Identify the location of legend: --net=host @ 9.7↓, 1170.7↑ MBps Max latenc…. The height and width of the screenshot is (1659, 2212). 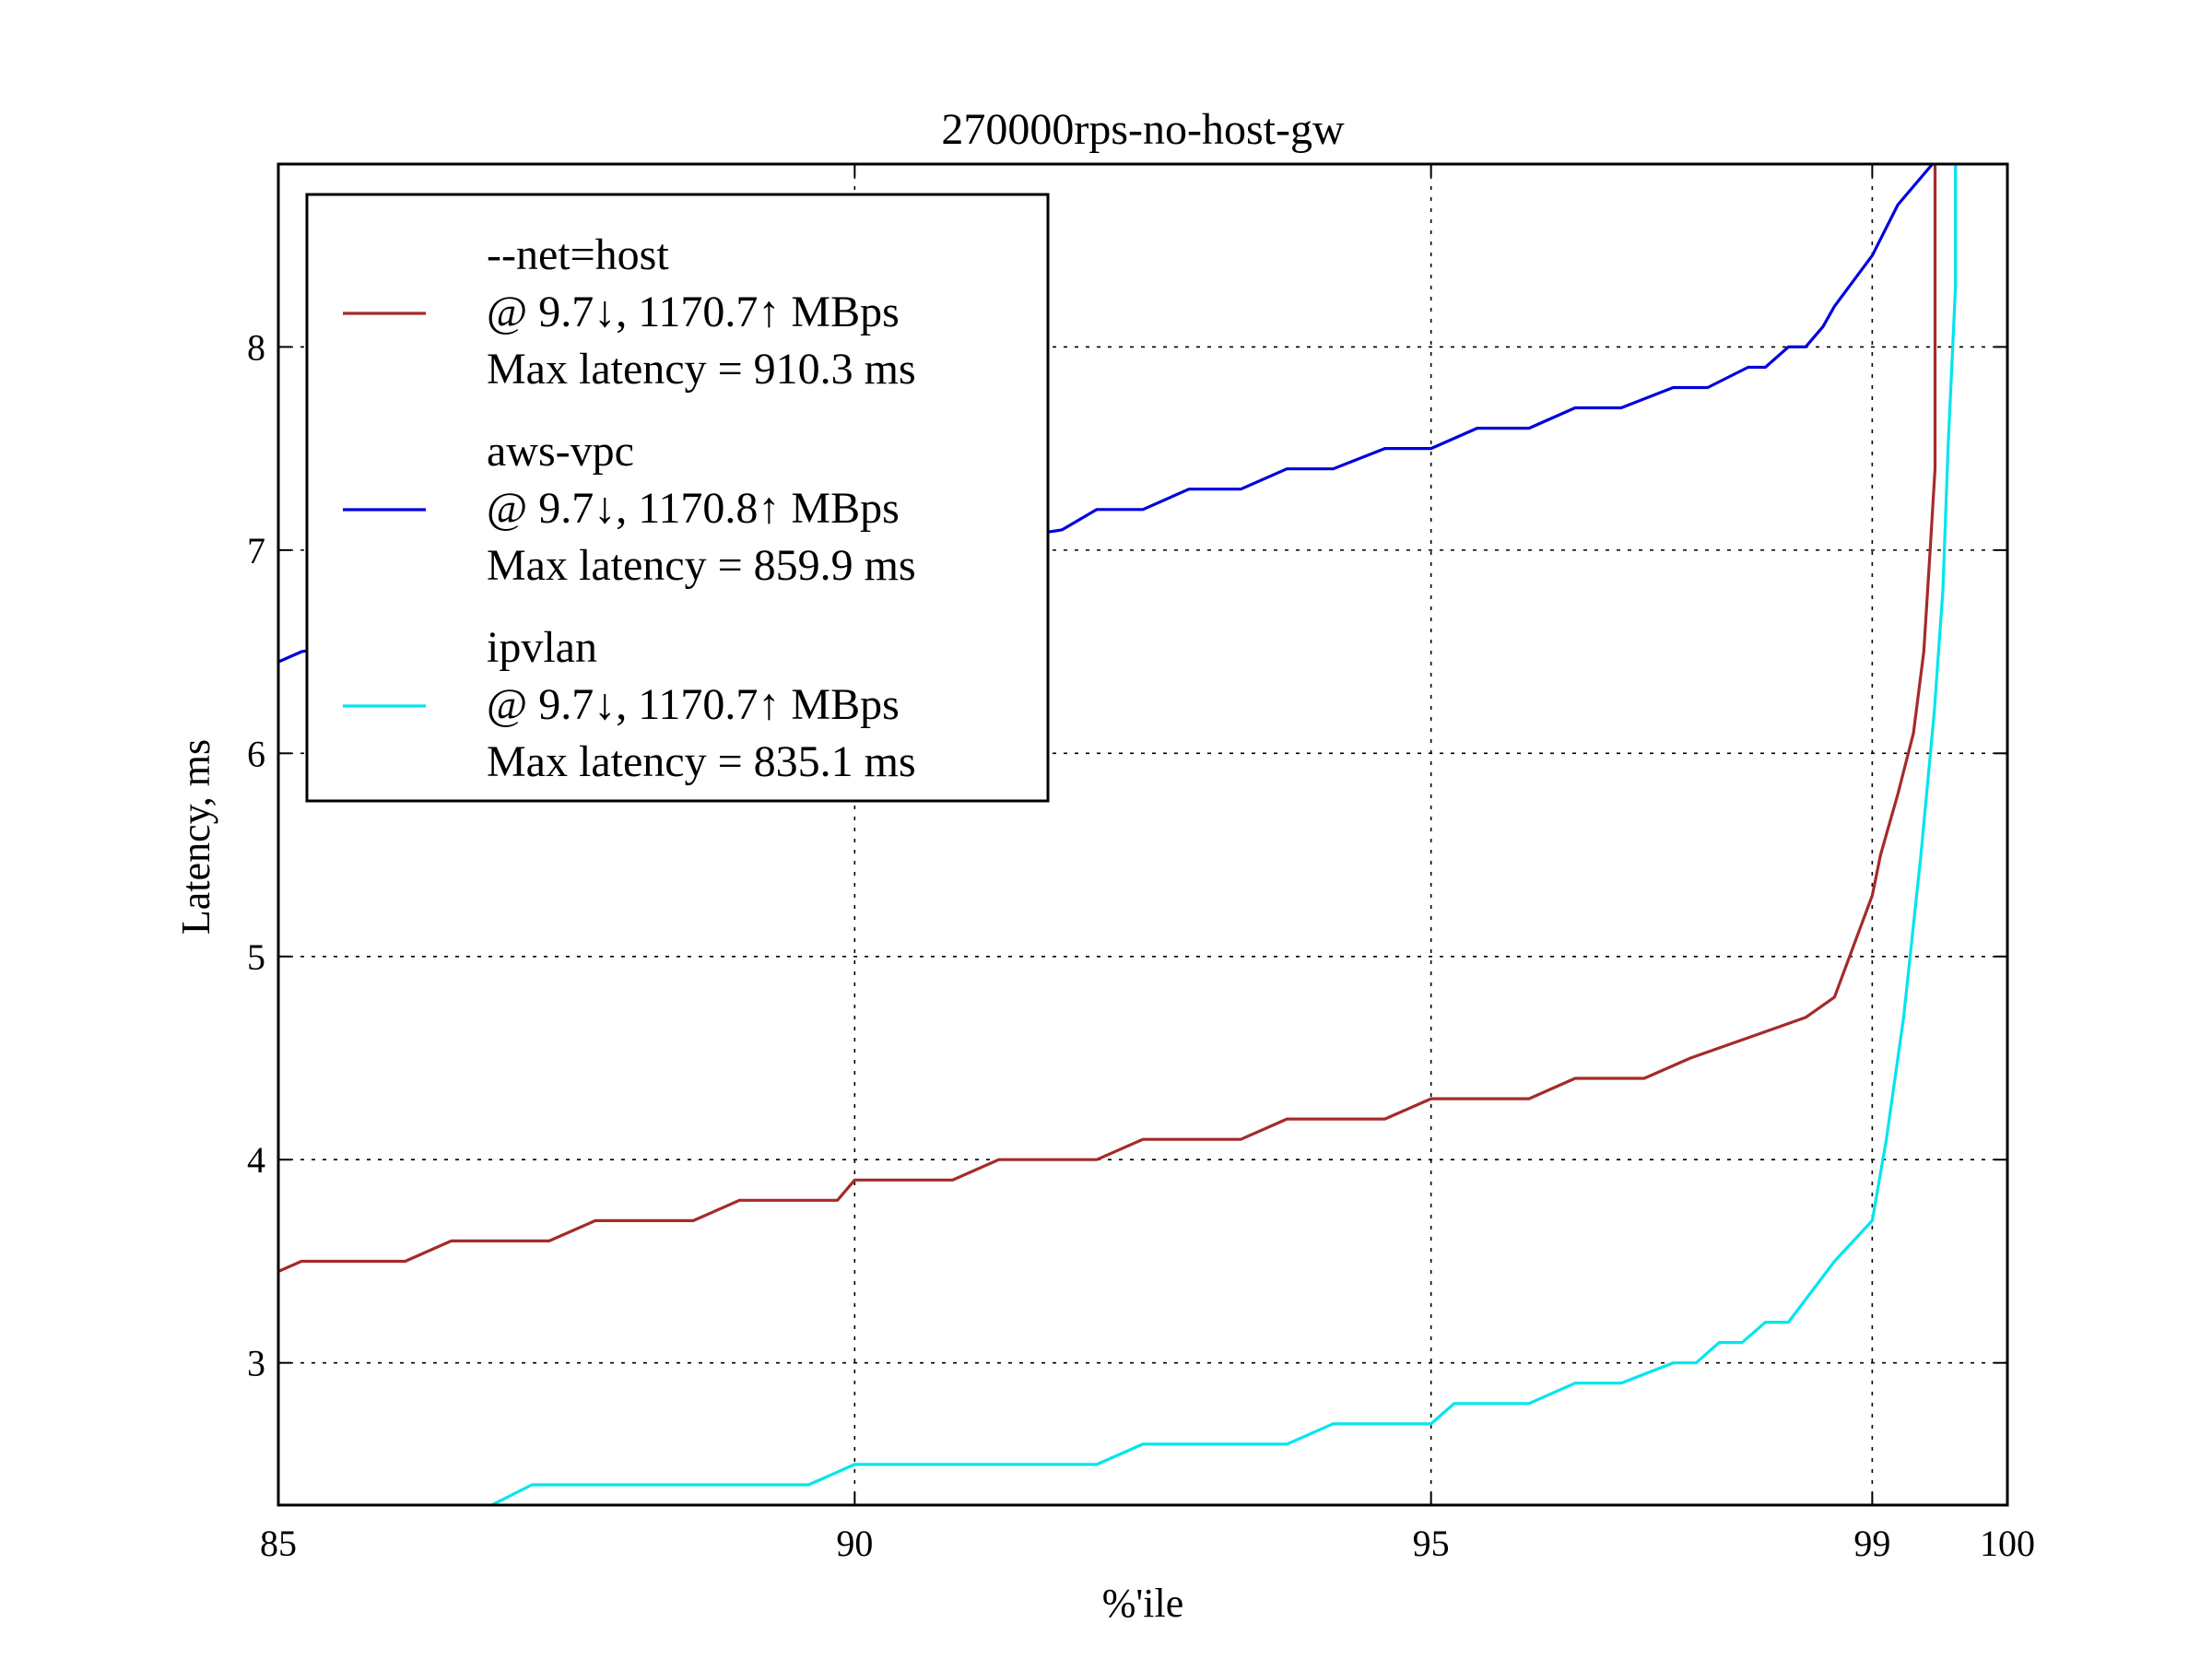
(677, 498).